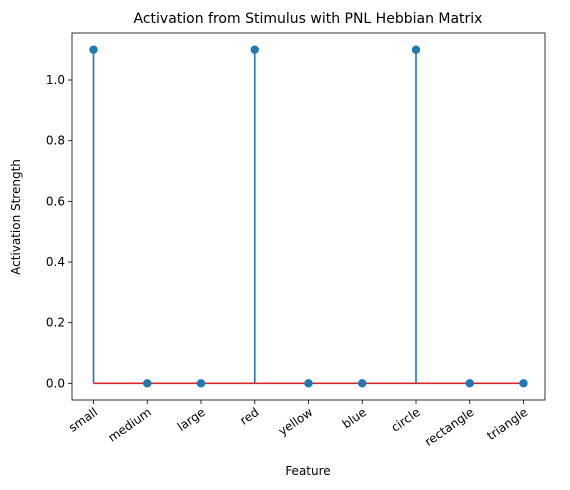 The image size is (570, 490). What do you see at coordinates (55, 262) in the screenshot?
I see `y-tick-label: 0.4` at bounding box center [55, 262].